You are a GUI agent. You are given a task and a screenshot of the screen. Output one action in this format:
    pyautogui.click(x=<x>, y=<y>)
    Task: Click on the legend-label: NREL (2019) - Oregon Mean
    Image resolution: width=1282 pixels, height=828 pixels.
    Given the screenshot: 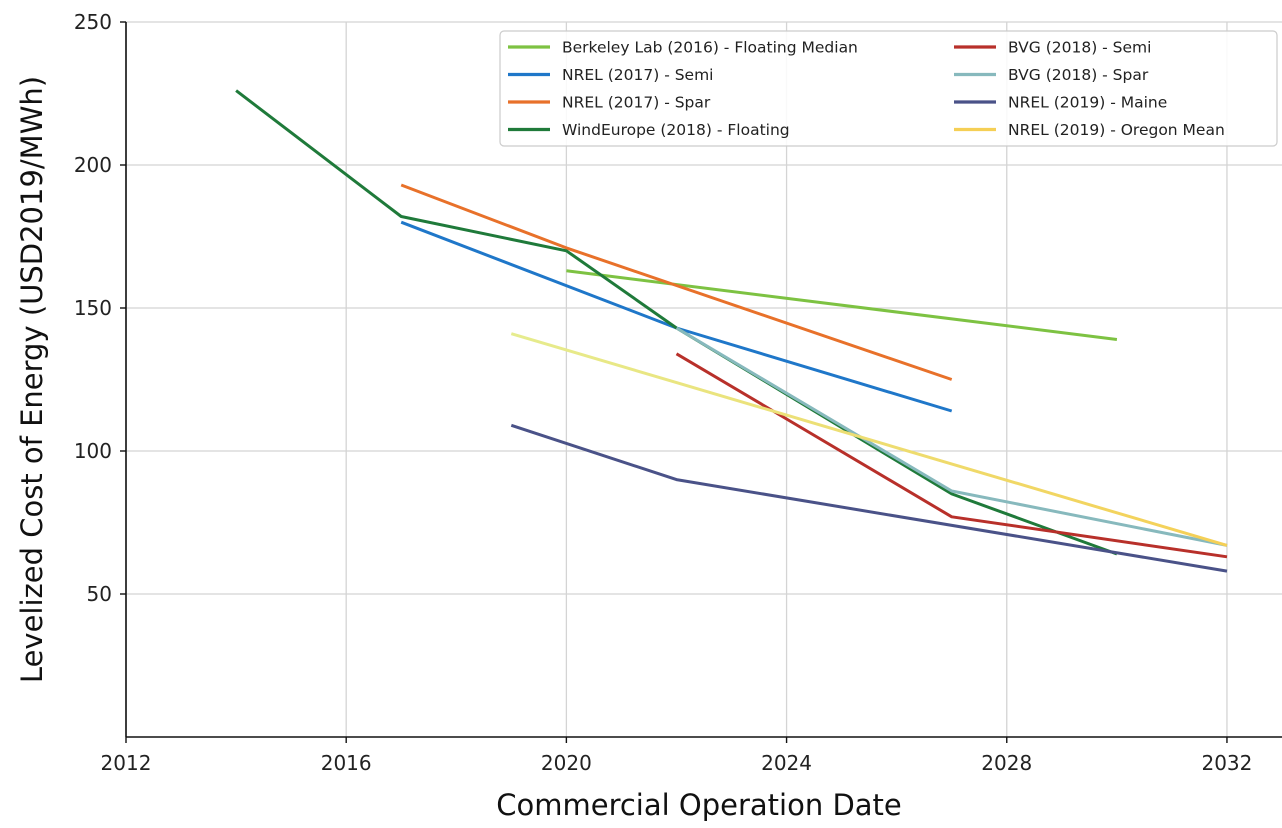 What is the action you would take?
    pyautogui.click(x=1116, y=130)
    